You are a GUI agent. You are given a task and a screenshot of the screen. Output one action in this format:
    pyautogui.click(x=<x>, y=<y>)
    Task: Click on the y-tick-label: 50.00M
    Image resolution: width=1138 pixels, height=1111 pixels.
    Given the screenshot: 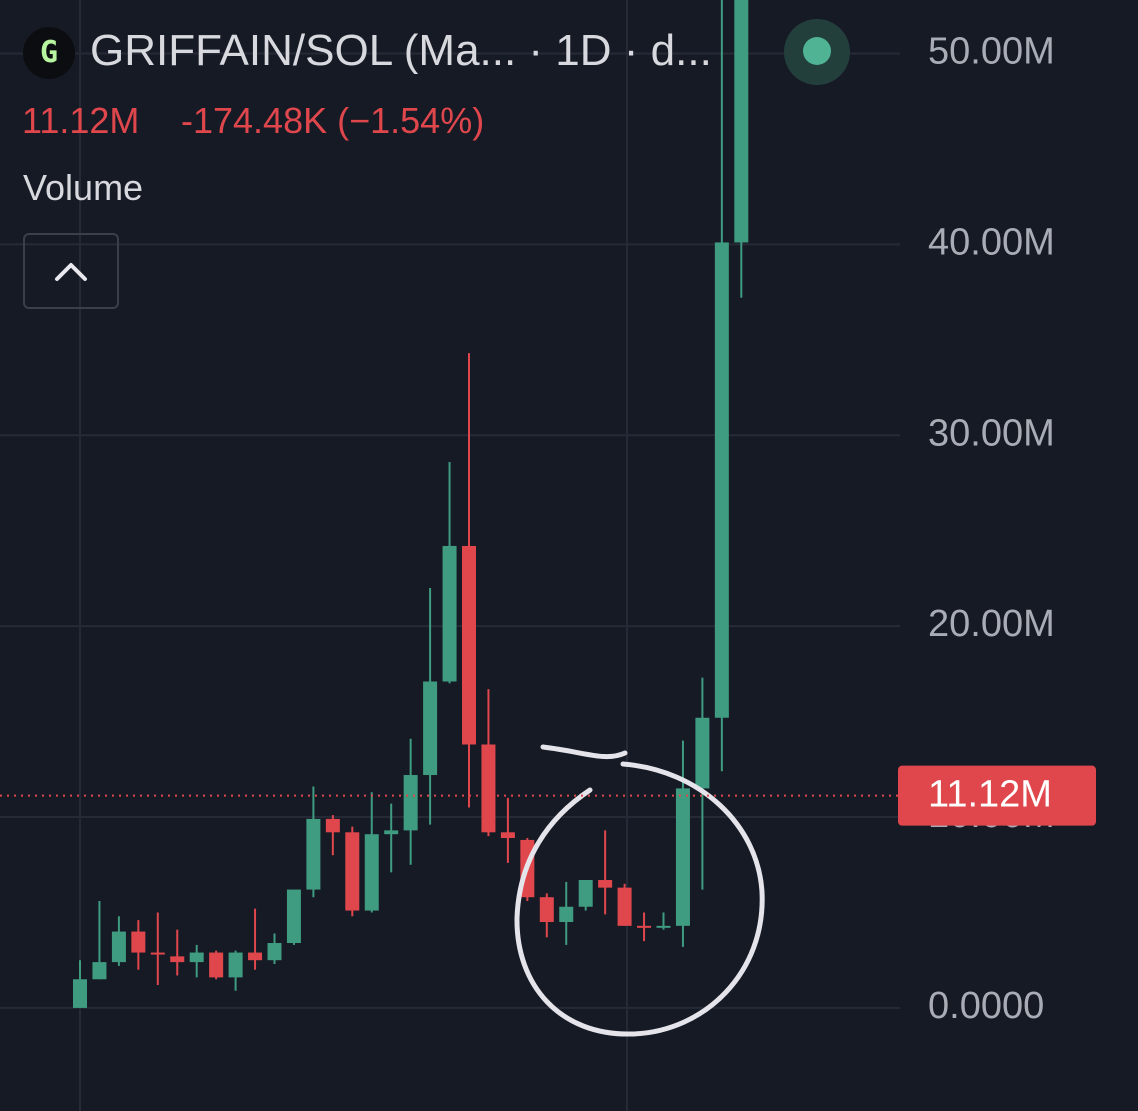 What is the action you would take?
    pyautogui.click(x=991, y=51)
    